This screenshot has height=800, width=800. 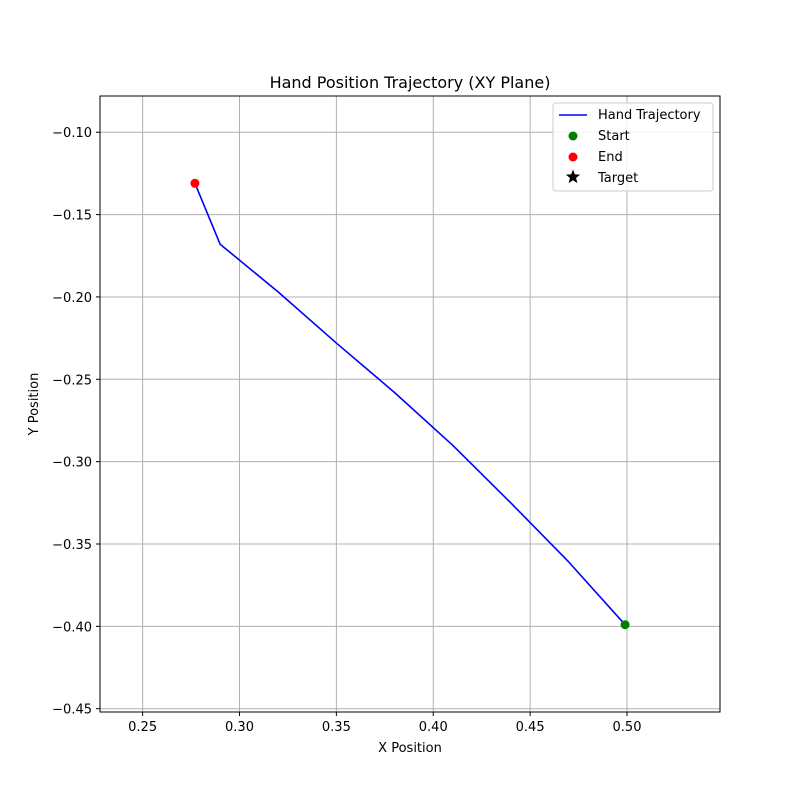 What do you see at coordinates (617, 178) in the screenshot?
I see `legend-target-label: Target` at bounding box center [617, 178].